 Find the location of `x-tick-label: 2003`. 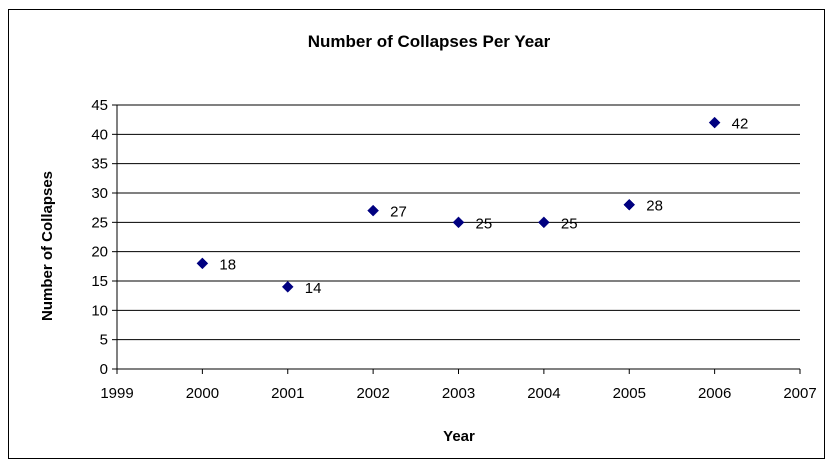

x-tick-label: 2003 is located at coordinates (458, 393).